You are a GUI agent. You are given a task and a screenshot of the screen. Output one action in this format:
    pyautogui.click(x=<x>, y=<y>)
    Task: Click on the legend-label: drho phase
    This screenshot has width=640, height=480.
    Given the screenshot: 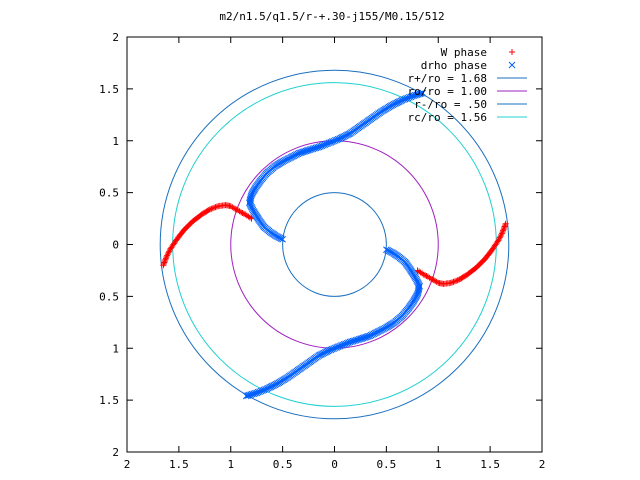 What is the action you would take?
    pyautogui.click(x=454, y=65)
    